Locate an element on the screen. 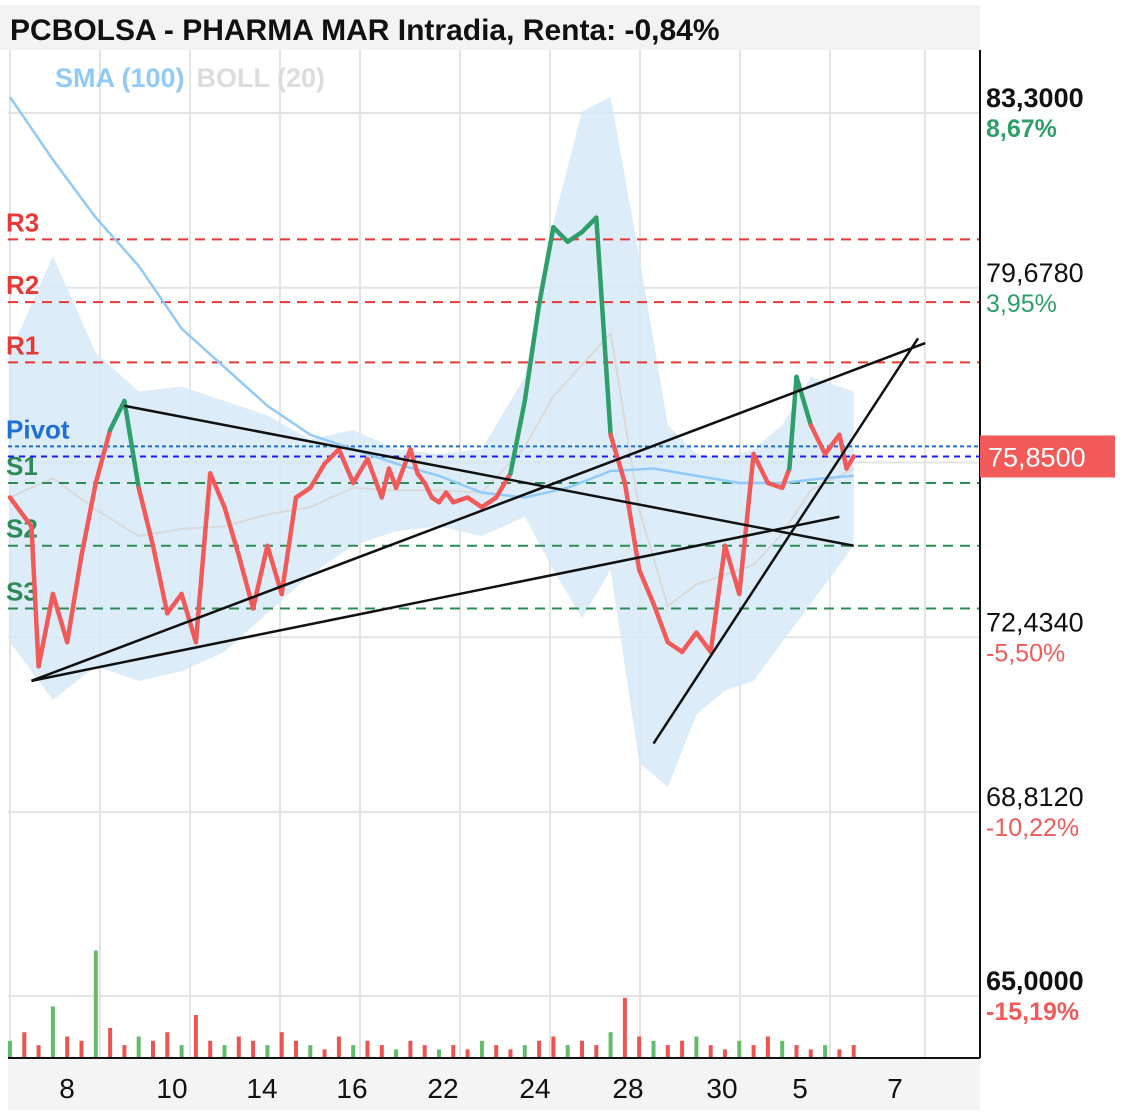 Image resolution: width=1133 pixels, height=1118 pixels. current-price-badge is located at coordinates (1047, 456).